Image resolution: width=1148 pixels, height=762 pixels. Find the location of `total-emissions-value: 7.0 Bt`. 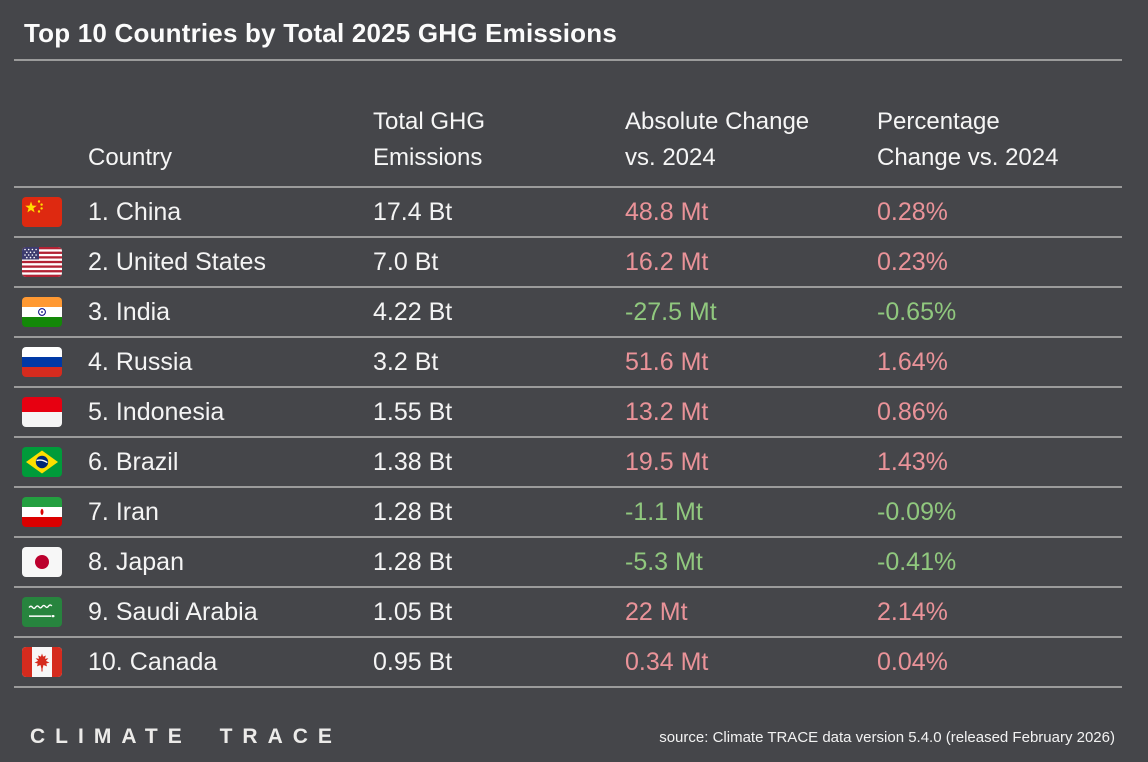

total-emissions-value: 7.0 Bt is located at coordinates (406, 261).